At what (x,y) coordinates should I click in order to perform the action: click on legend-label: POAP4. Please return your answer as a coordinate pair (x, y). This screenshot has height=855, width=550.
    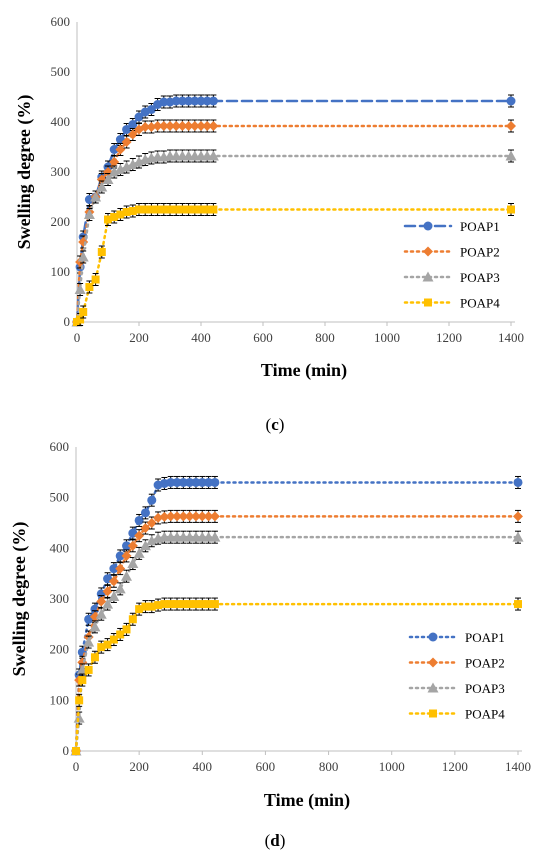
    Looking at the image, I should click on (485, 714).